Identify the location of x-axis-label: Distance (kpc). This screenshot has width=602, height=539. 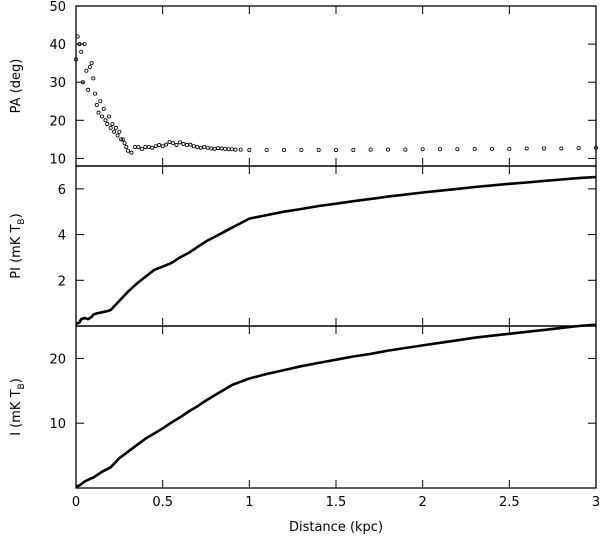
(336, 527).